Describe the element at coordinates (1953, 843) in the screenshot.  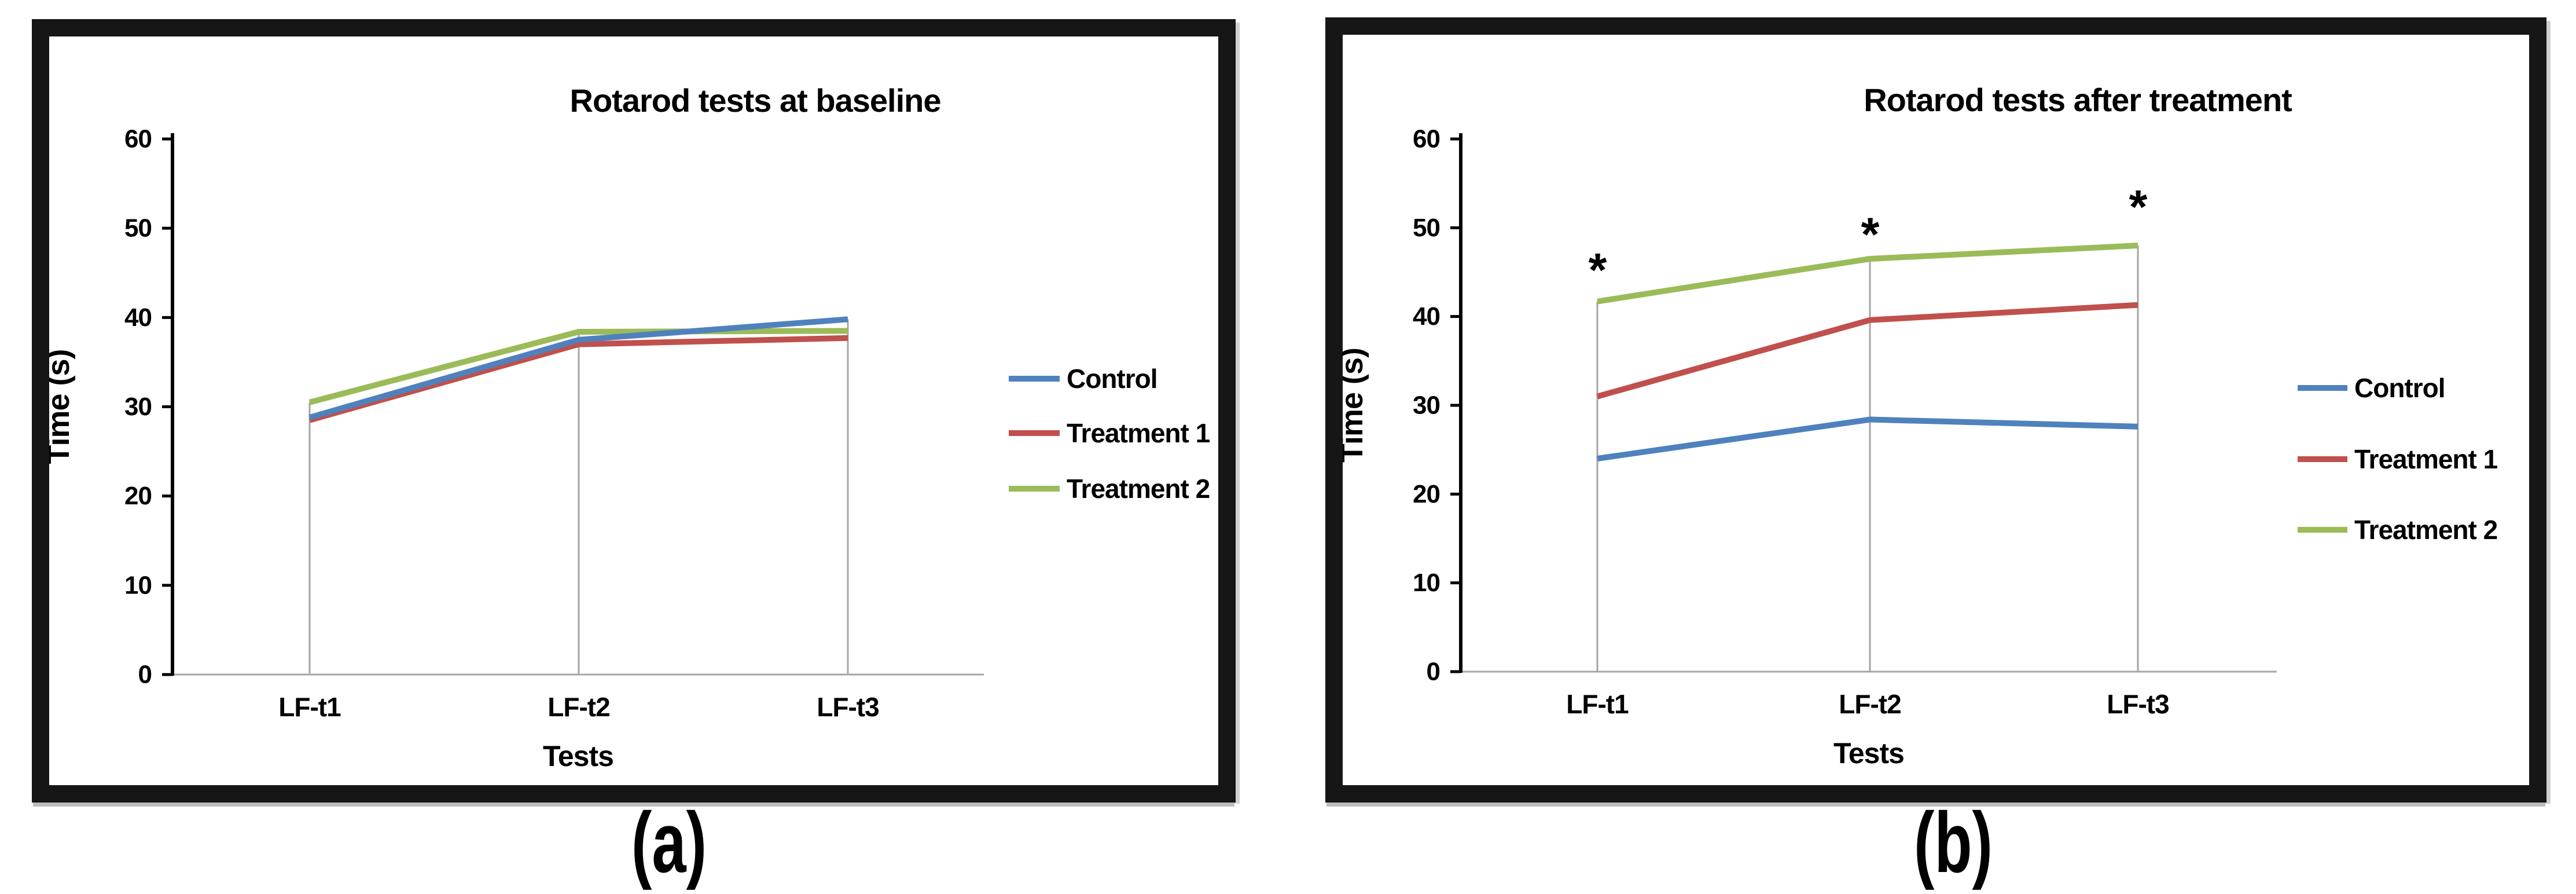
I see `caption-b: (b)` at that location.